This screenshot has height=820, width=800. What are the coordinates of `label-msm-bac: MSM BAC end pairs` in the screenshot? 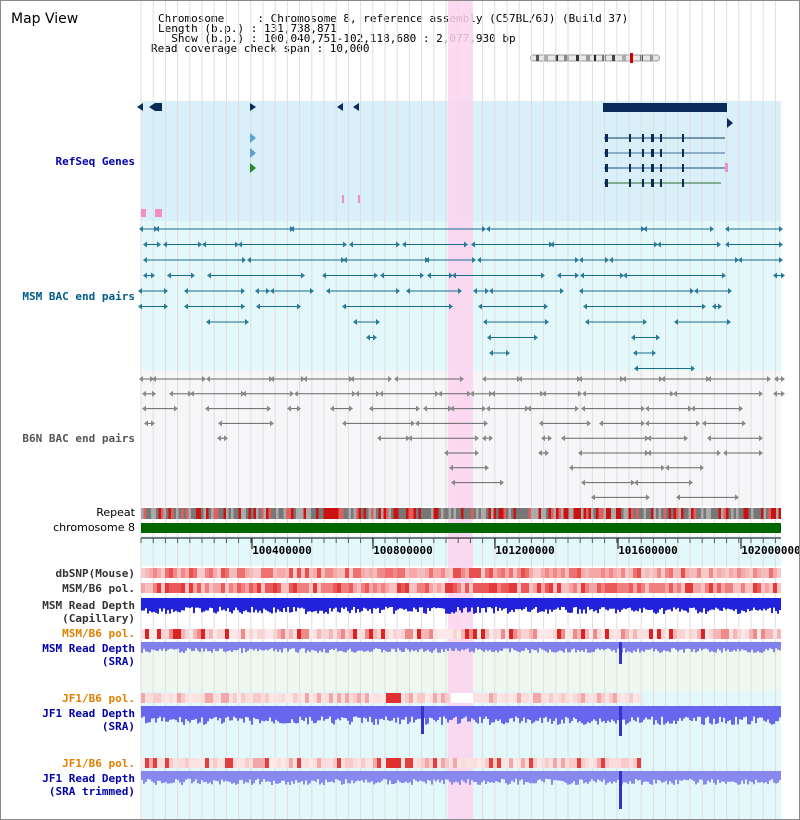 It's located at (78, 296).